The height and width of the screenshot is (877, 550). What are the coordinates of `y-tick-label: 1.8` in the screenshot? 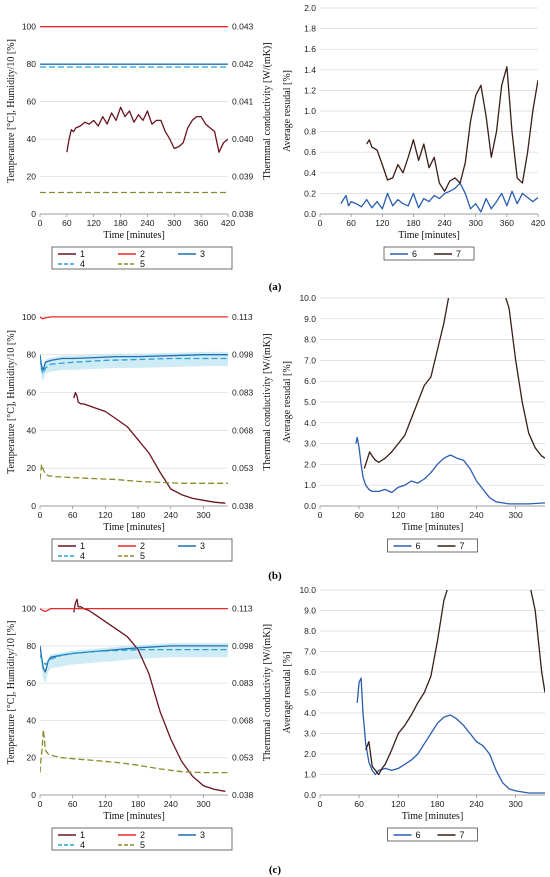 It's located at (310, 29).